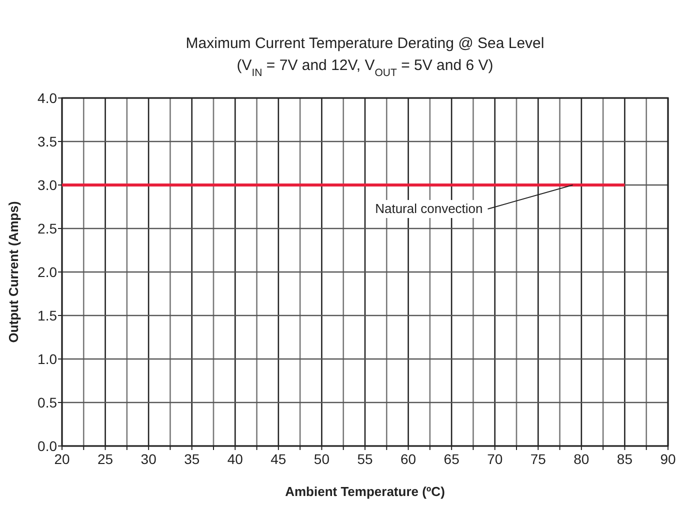 The width and height of the screenshot is (700, 506). What do you see at coordinates (105, 459) in the screenshot?
I see `x-tick-label: 25` at bounding box center [105, 459].